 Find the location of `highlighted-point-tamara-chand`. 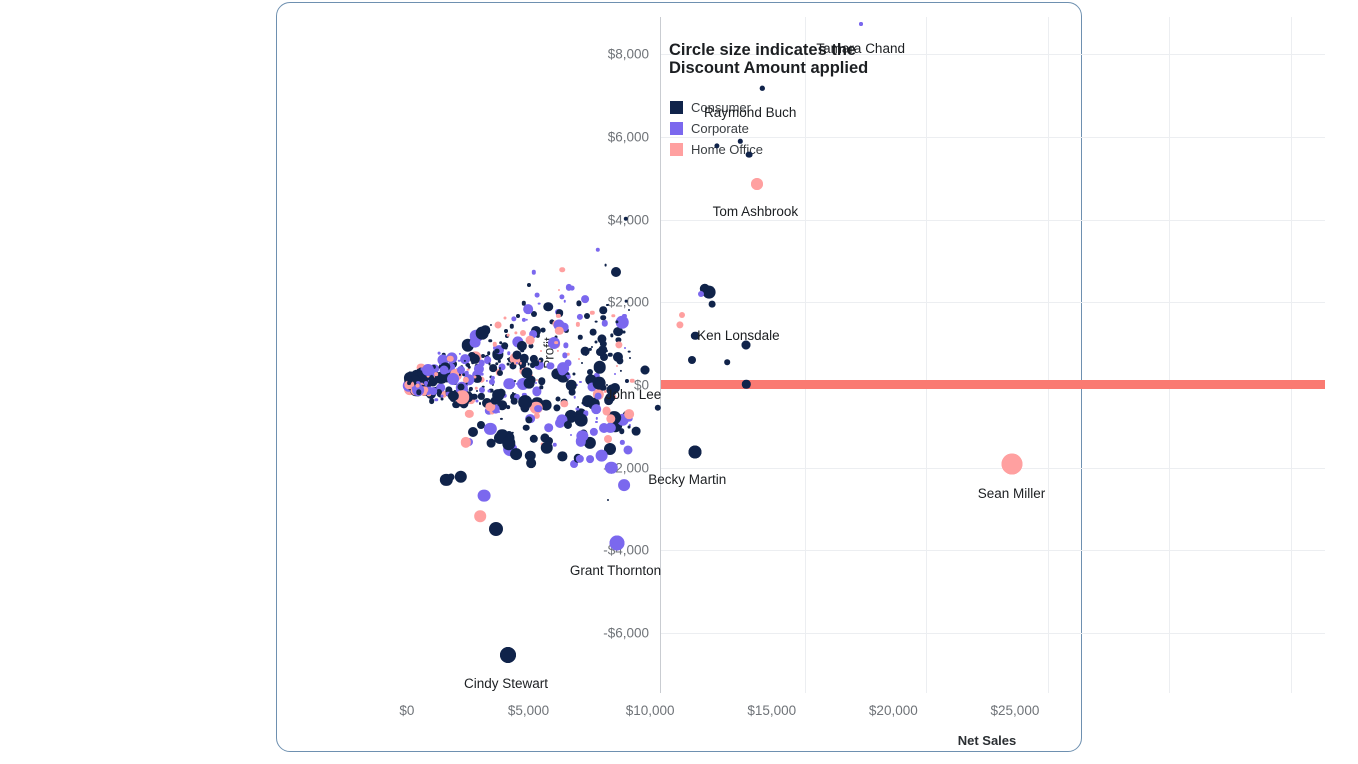

highlighted-point-tamara-chand is located at coordinates (860, 24).